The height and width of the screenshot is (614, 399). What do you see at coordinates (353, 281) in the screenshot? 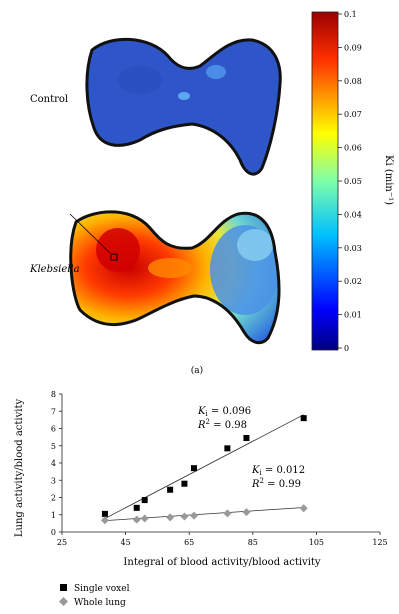
I see `colorbar-tick-label: 0.02` at bounding box center [353, 281].